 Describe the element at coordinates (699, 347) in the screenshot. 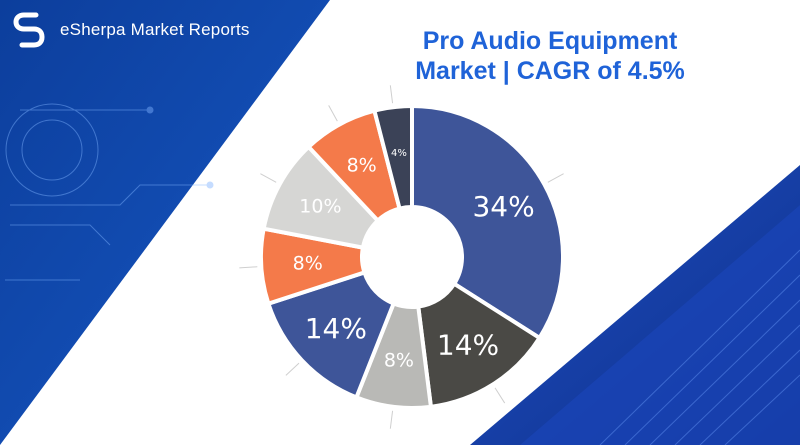

I see `right-stripe-decor` at that location.